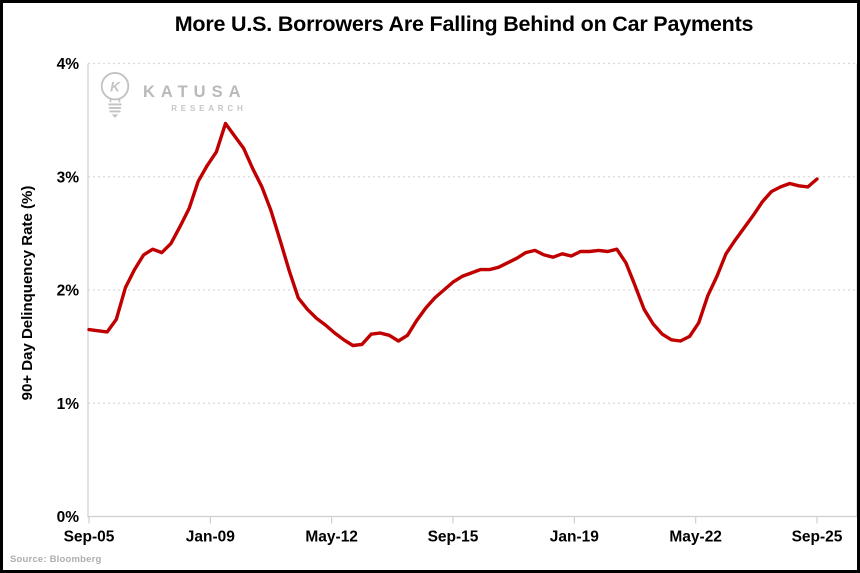 The image size is (860, 573). What do you see at coordinates (331, 537) in the screenshot?
I see `x-tick-label: May-12` at bounding box center [331, 537].